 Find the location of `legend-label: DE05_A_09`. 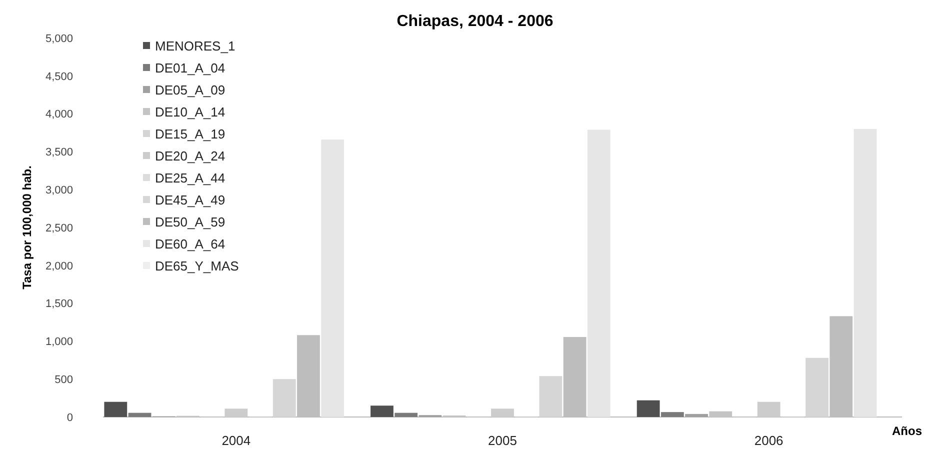

legend-label: DE05_A_09 is located at coordinates (190, 90).